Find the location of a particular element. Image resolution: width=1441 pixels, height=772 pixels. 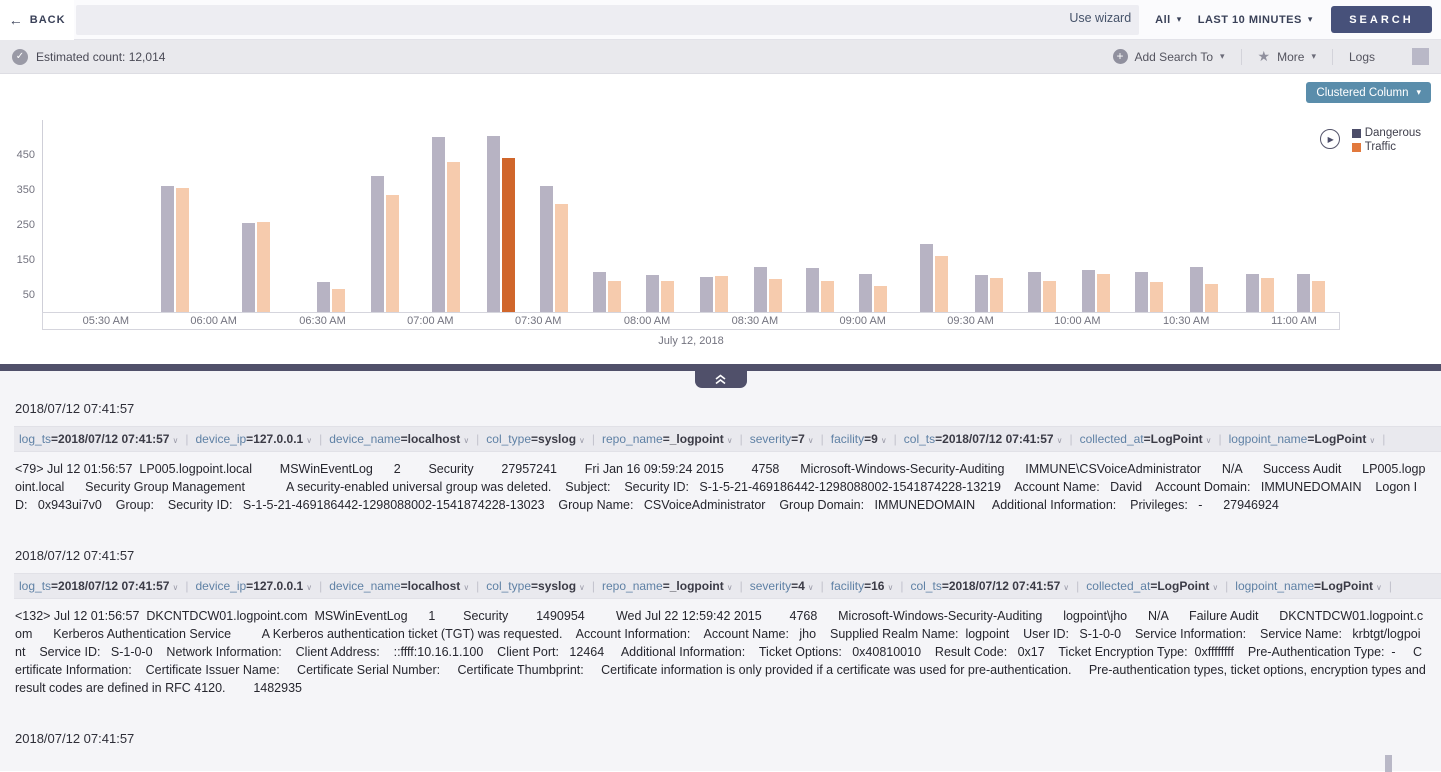

use-wizard-link: Use wizard is located at coordinates (1100, 17).